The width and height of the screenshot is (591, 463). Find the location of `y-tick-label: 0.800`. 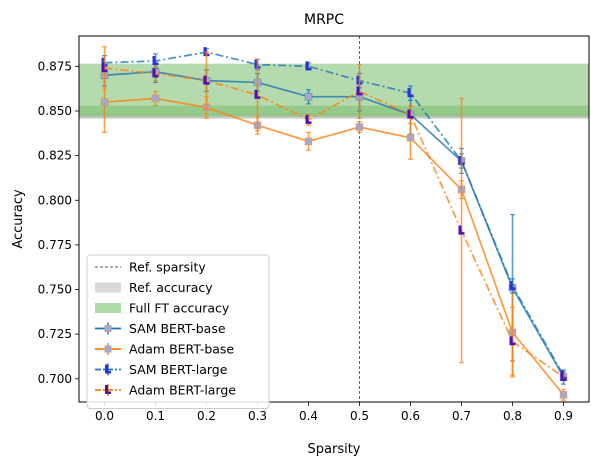

y-tick-label: 0.800 is located at coordinates (55, 200).